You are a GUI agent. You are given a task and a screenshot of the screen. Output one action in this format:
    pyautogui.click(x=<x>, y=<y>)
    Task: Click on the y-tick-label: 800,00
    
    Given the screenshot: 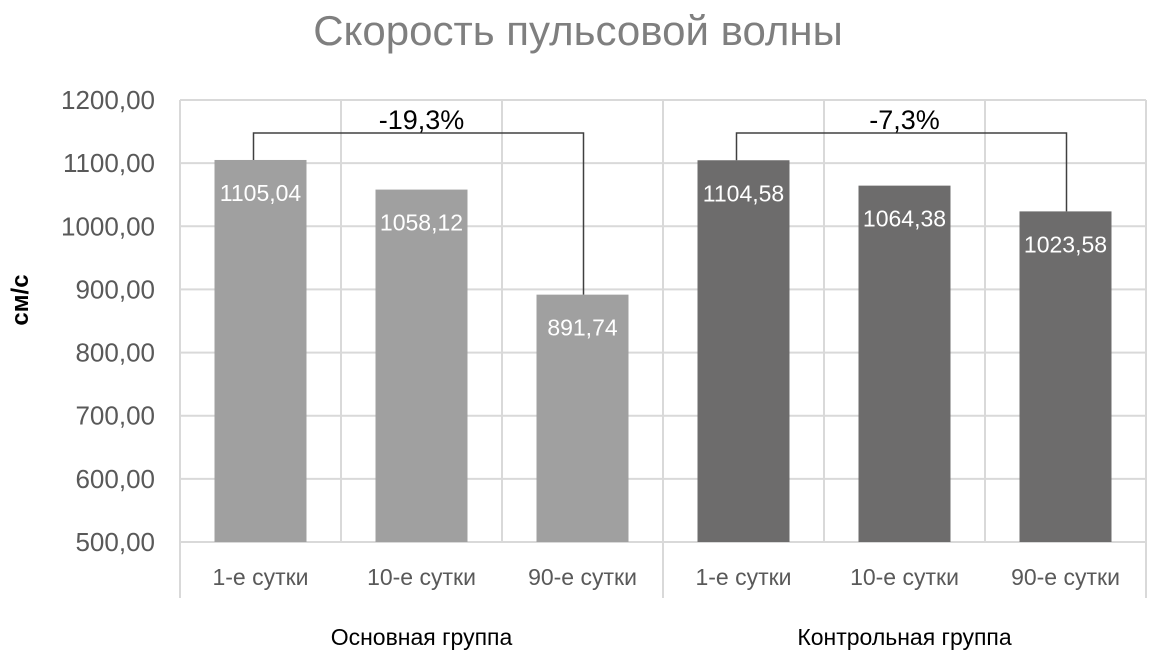 What is the action you would take?
    pyautogui.click(x=115, y=353)
    